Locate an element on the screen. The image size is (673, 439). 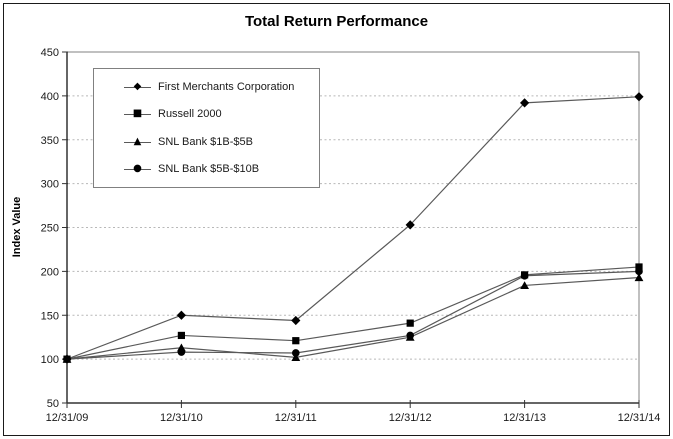
marker-circle is located at coordinates (296, 353).